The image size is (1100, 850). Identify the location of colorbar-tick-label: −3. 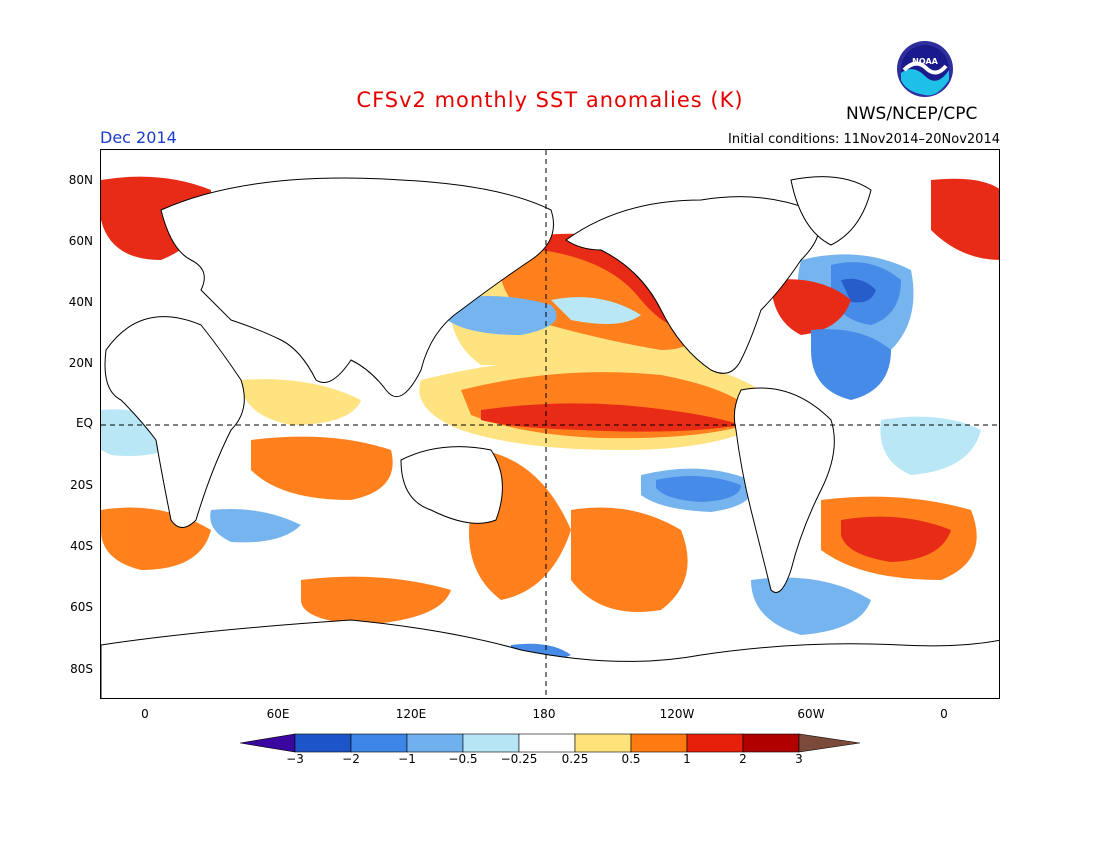
(295, 759).